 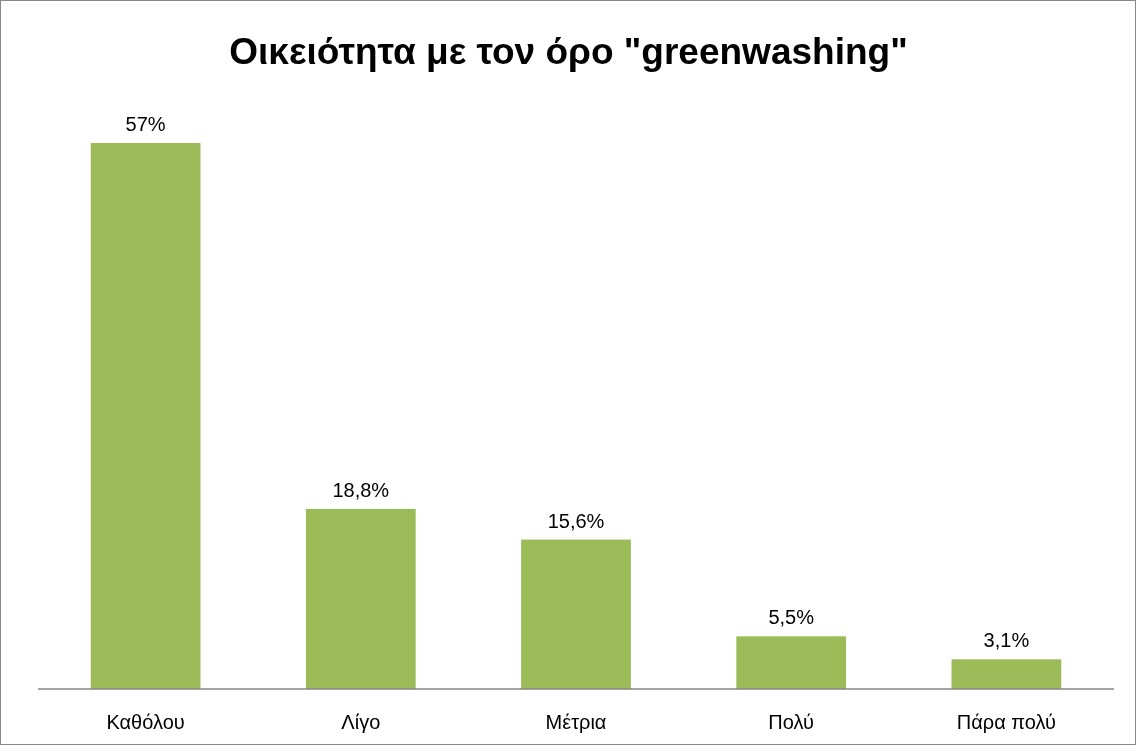 What do you see at coordinates (576, 722) in the screenshot?
I see `x-tick-label: Μέτρια` at bounding box center [576, 722].